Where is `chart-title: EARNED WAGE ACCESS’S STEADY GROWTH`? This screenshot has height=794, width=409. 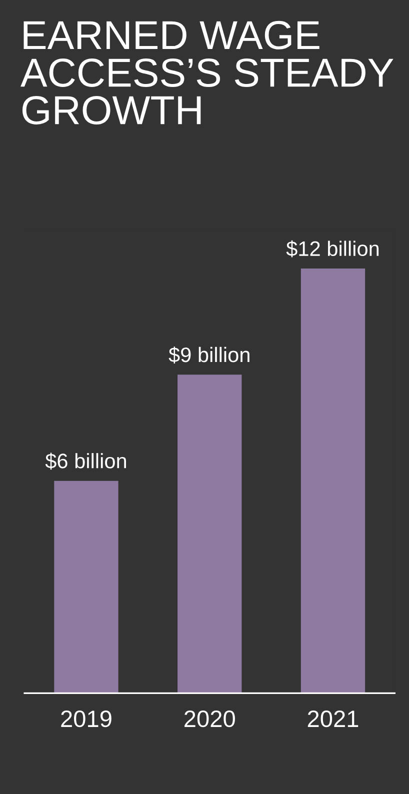
chart-title: EARNED WAGE ACCESS’S STEADY GROWTH is located at coordinates (207, 72).